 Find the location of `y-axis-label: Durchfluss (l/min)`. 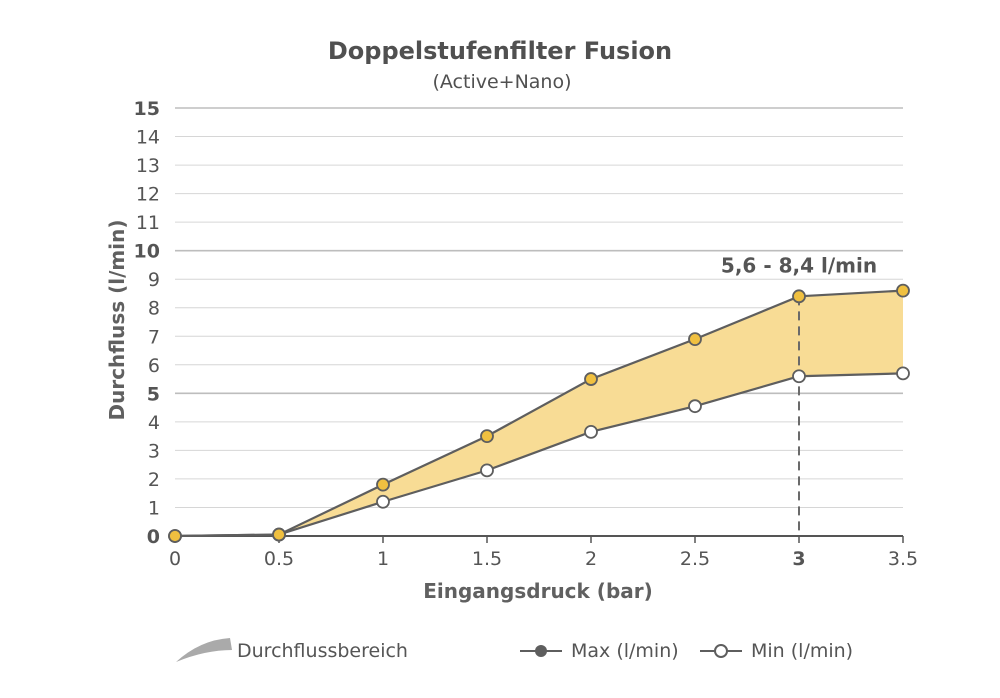

y-axis-label: Durchfluss (l/min) is located at coordinates (117, 319).